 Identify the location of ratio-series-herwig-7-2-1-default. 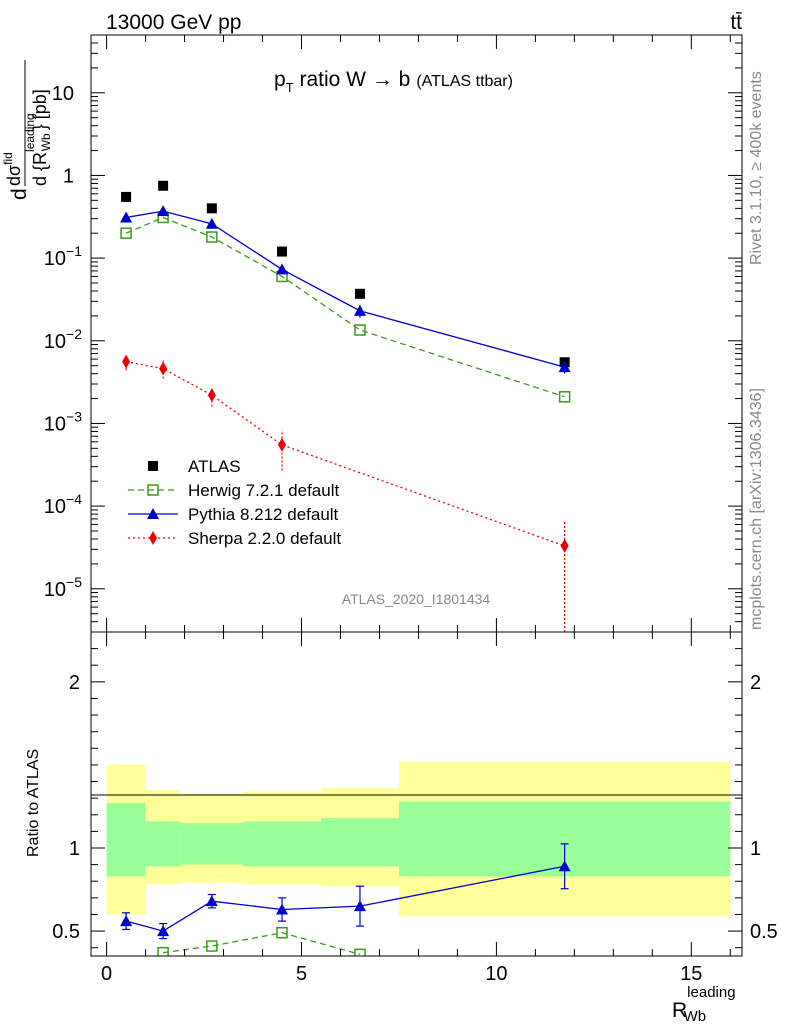
(261, 941).